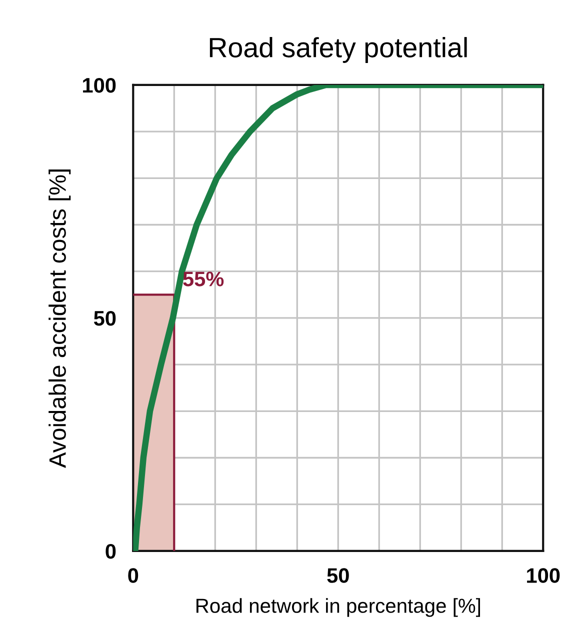 The width and height of the screenshot is (584, 634). Describe the element at coordinates (105, 318) in the screenshot. I see `y-tick-label: 50` at that location.